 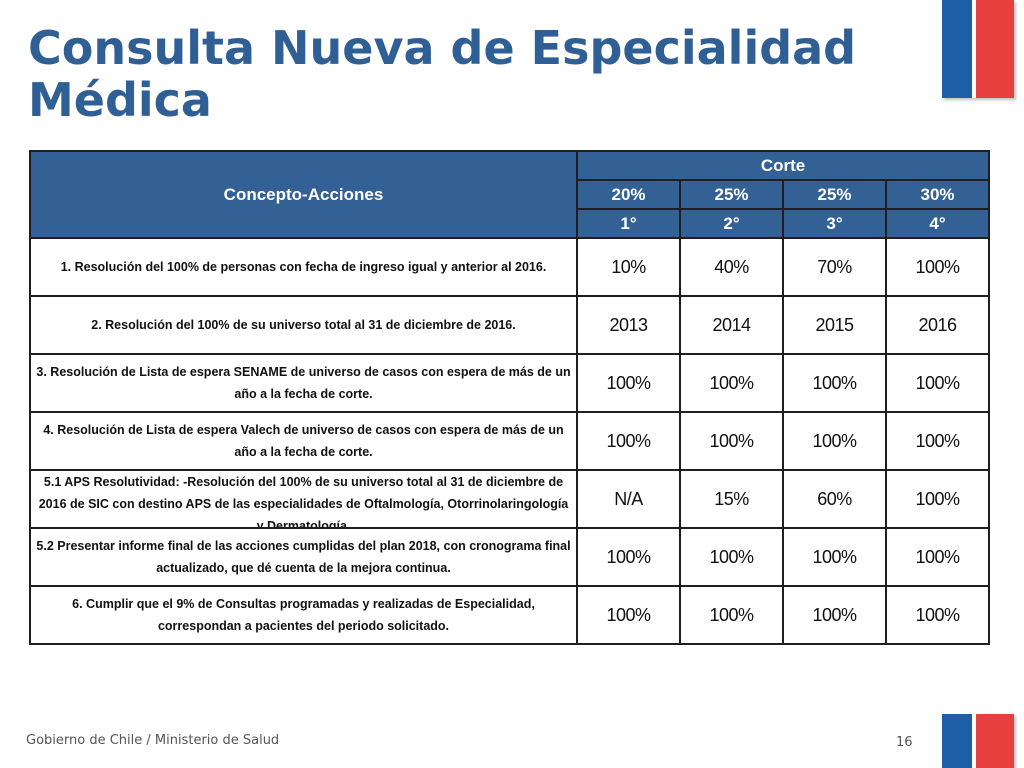 What do you see at coordinates (834, 499) in the screenshot?
I see `value-cell: 60%` at bounding box center [834, 499].